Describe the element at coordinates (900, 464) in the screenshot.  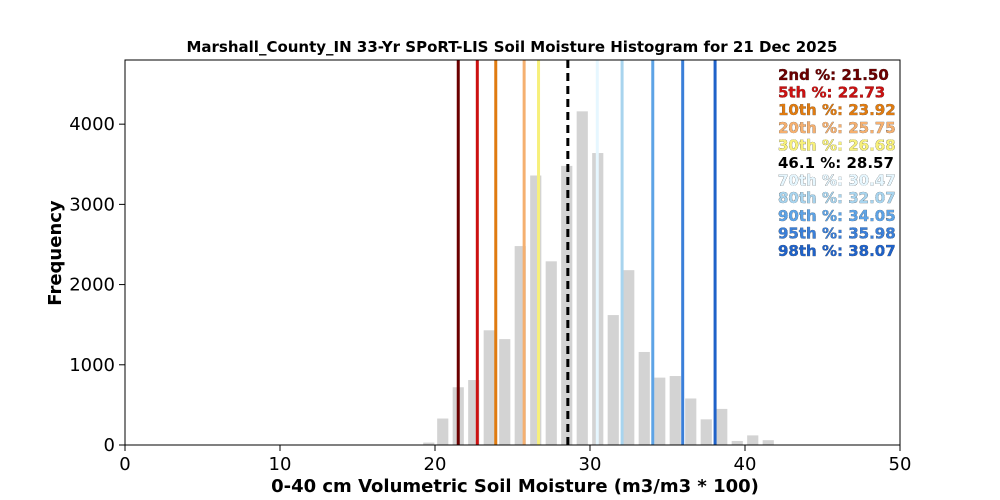
I see `x-tick-label: 50` at that location.